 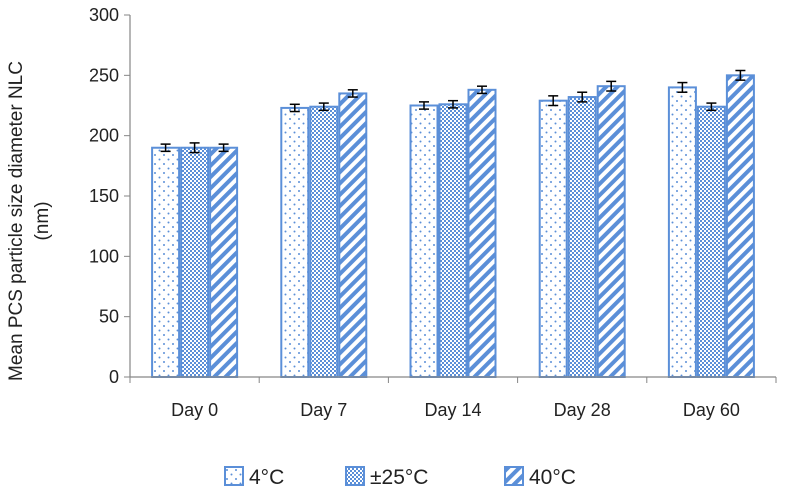 I want to click on x-tick-label: Day 0, so click(x=194, y=410).